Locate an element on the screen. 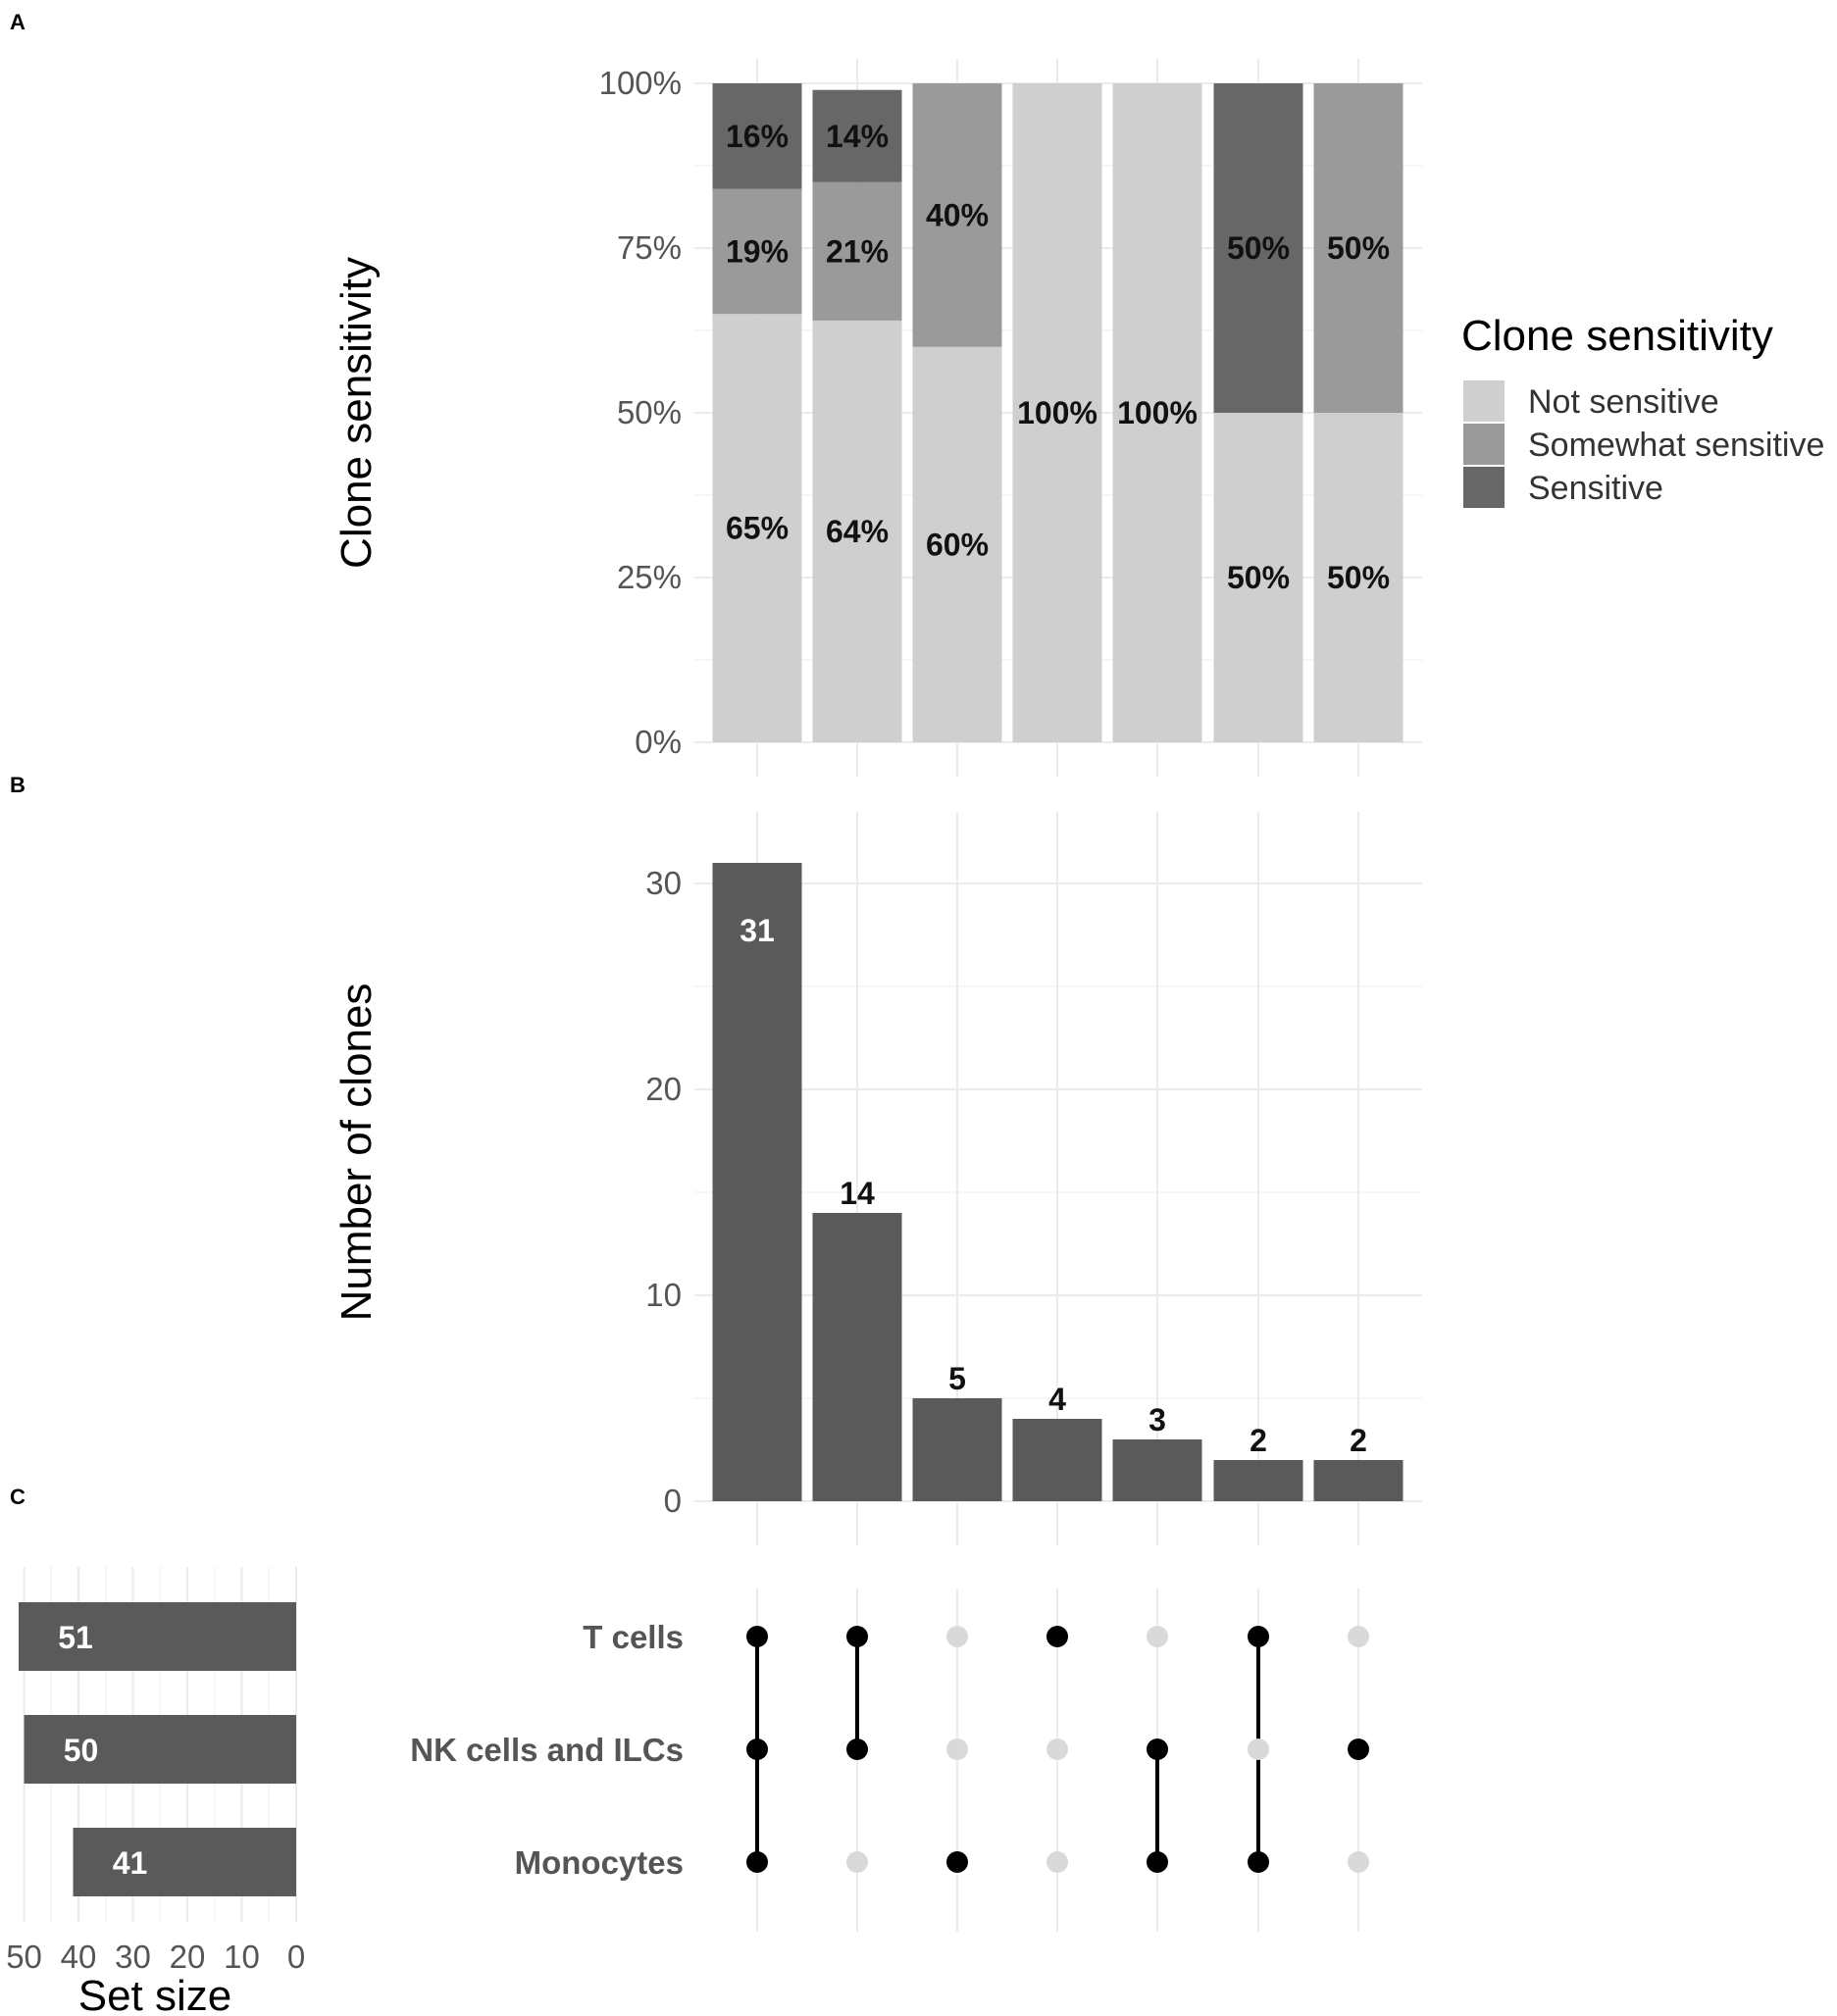 The width and height of the screenshot is (1837, 2016). x-tick-label: 10 is located at coordinates (242, 1957).